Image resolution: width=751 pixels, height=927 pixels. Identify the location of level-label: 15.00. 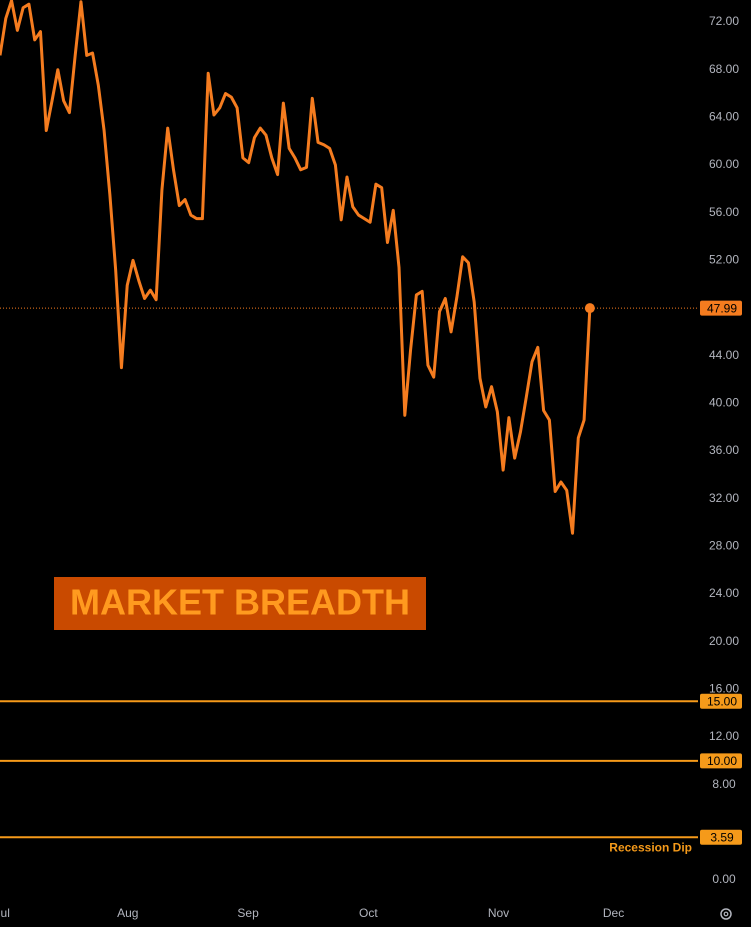
(722, 701).